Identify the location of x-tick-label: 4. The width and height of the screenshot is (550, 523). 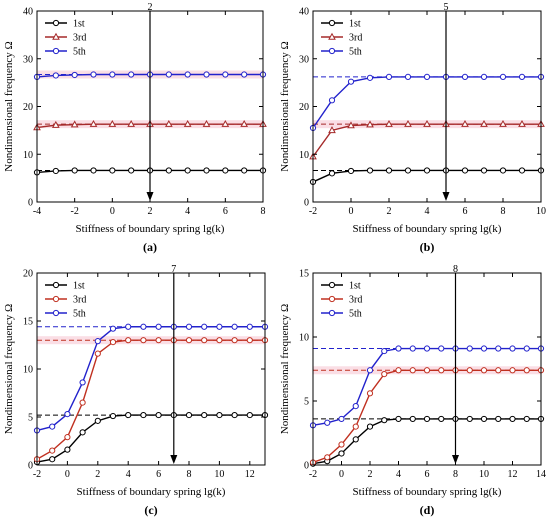
(187, 211).